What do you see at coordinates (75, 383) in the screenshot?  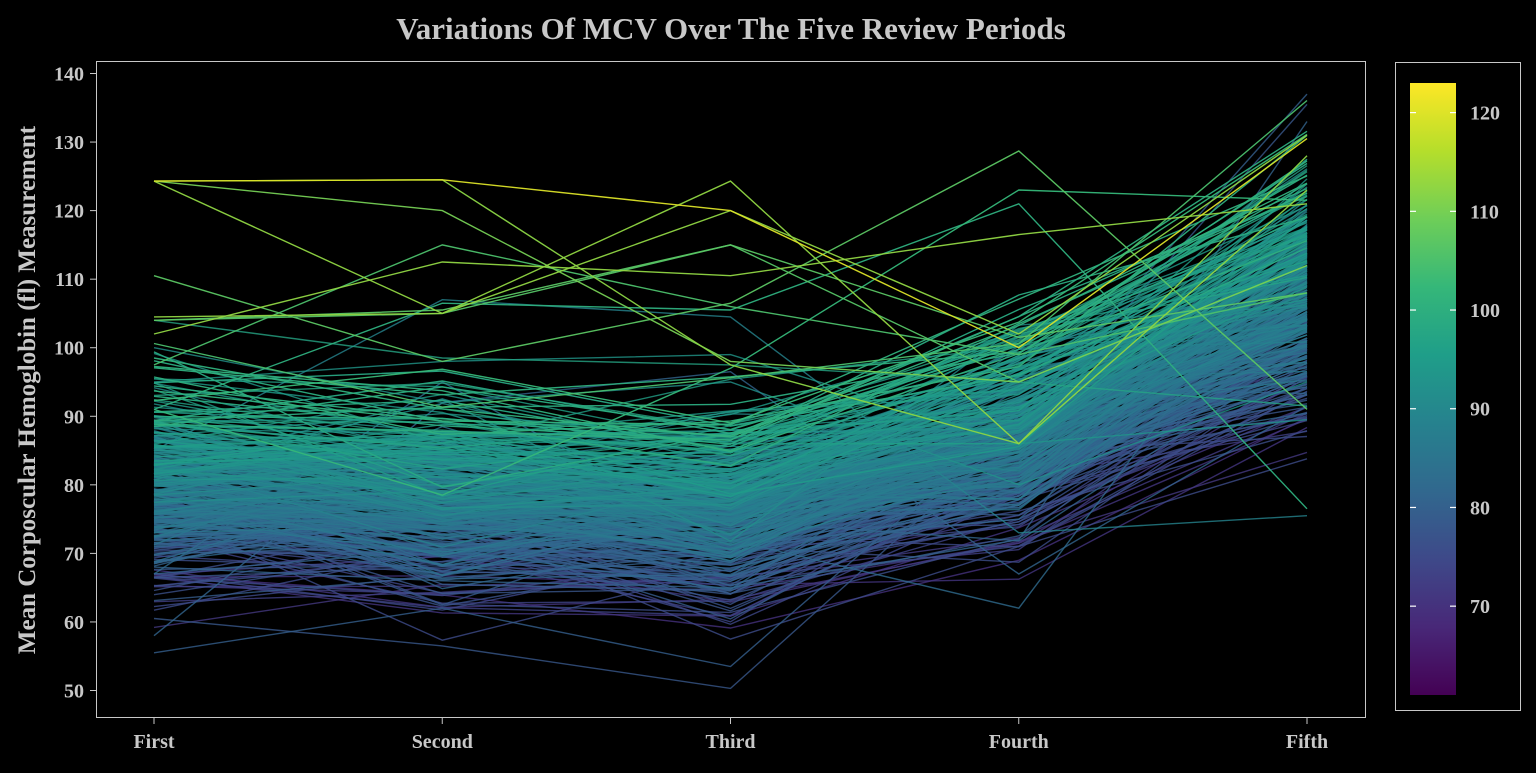 I see `y-axis: 50 60 70 80 90 100 110 120 130 140` at bounding box center [75, 383].